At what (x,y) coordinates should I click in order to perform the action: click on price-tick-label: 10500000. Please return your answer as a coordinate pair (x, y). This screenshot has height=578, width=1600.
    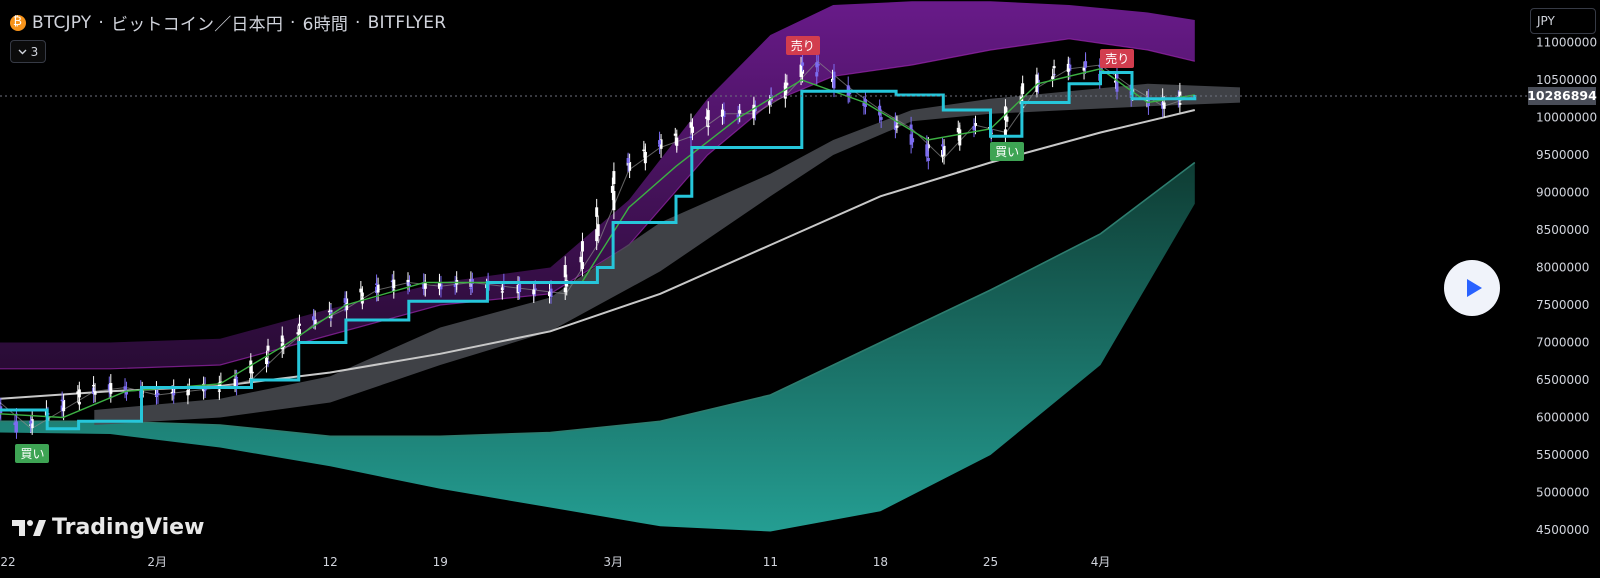
    Looking at the image, I should click on (1566, 80).